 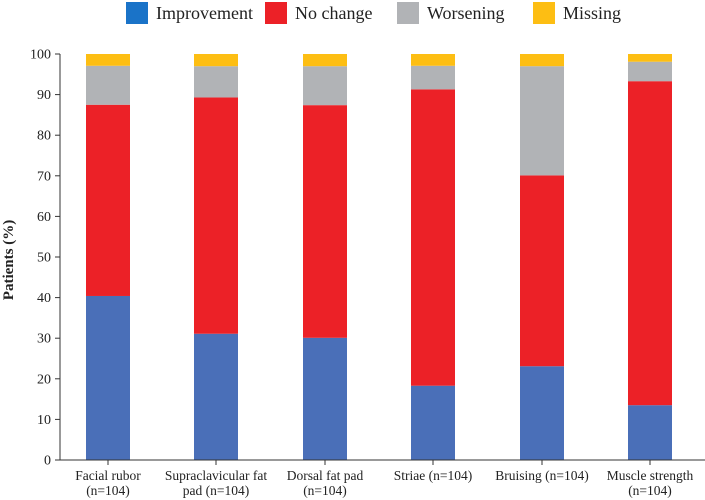 I want to click on chart-legend: Improvement No change Worsening Missing, so click(x=352, y=15).